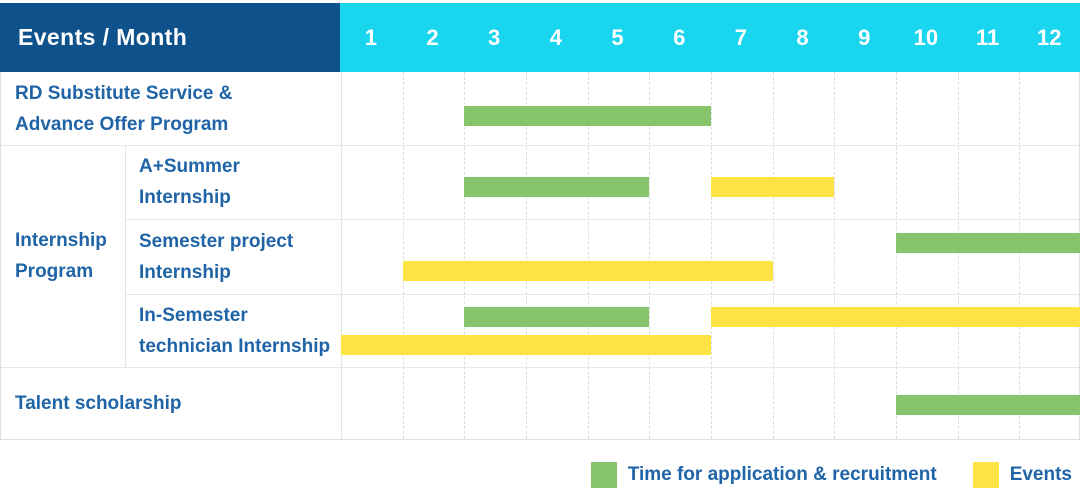 Image resolution: width=1080 pixels, height=494 pixels. Describe the element at coordinates (555, 37) in the screenshot. I see `month-label-4: 4` at that location.